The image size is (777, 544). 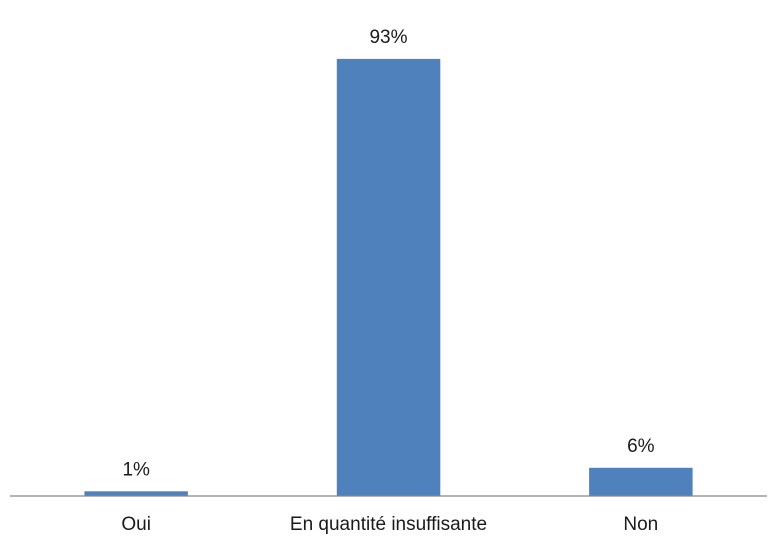 I want to click on x-tick-label-3: Non, so click(x=640, y=524).